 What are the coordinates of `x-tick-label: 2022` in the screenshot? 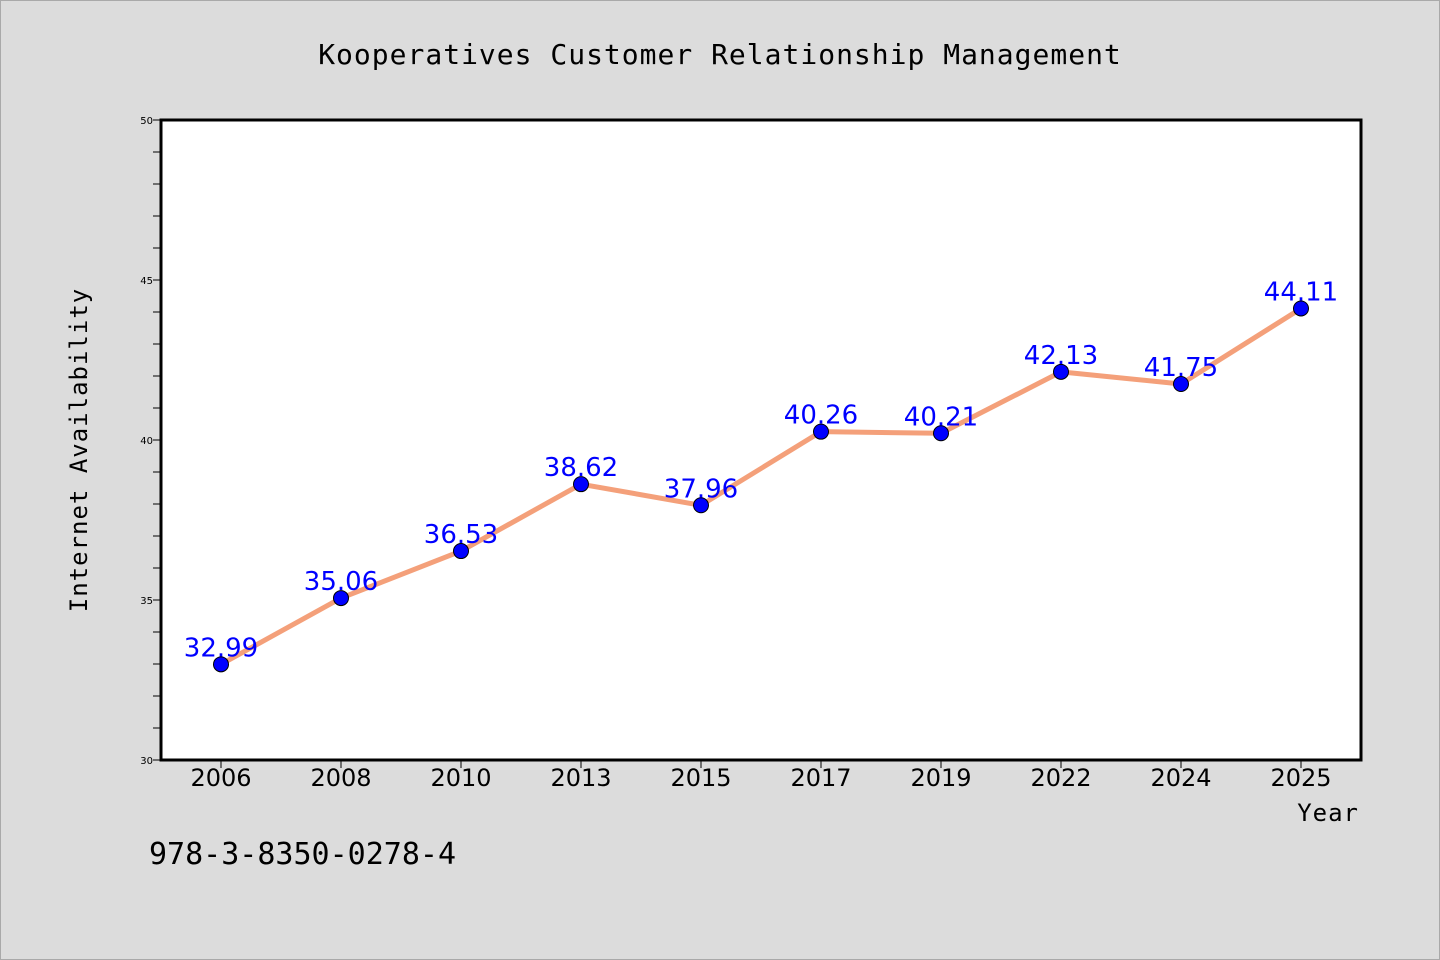 It's located at (1060, 778).